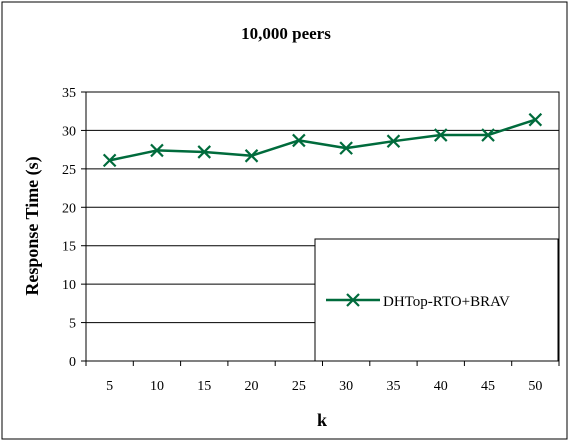 The image size is (569, 441). I want to click on x-tick-label: 35, so click(393, 386).